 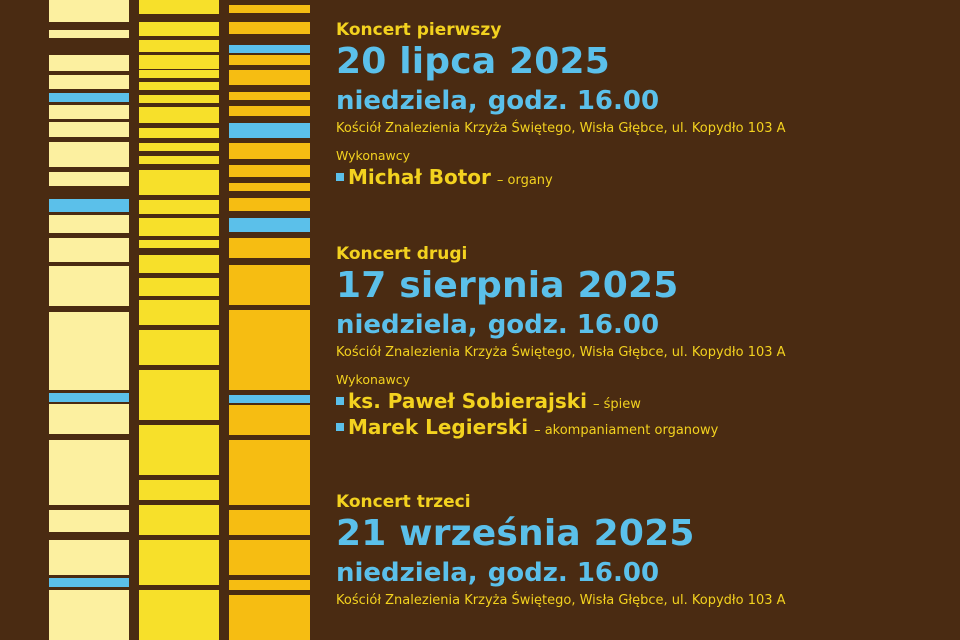 I want to click on performer-name: Marek Legierski, so click(x=438, y=427).